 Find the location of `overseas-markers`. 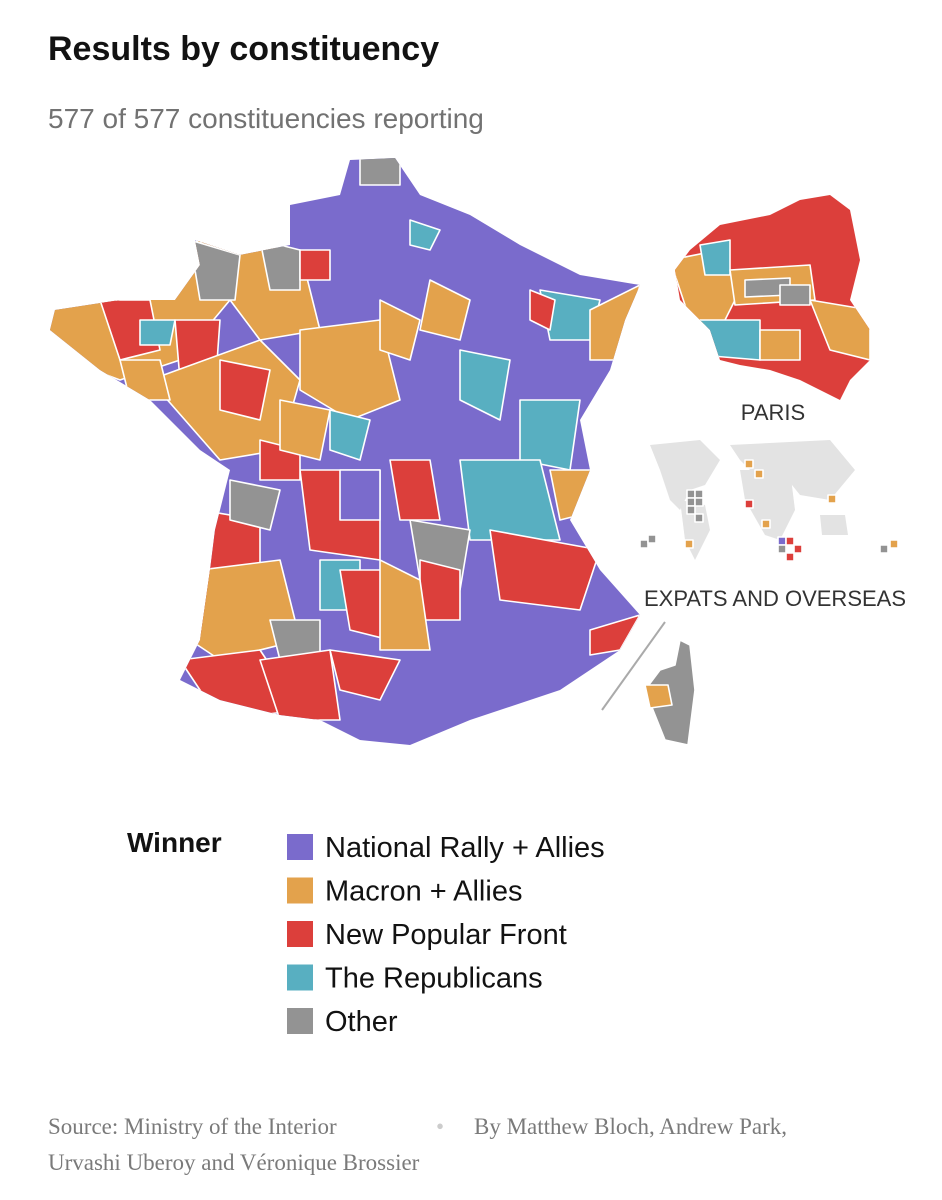

overseas-markers is located at coordinates (769, 510).